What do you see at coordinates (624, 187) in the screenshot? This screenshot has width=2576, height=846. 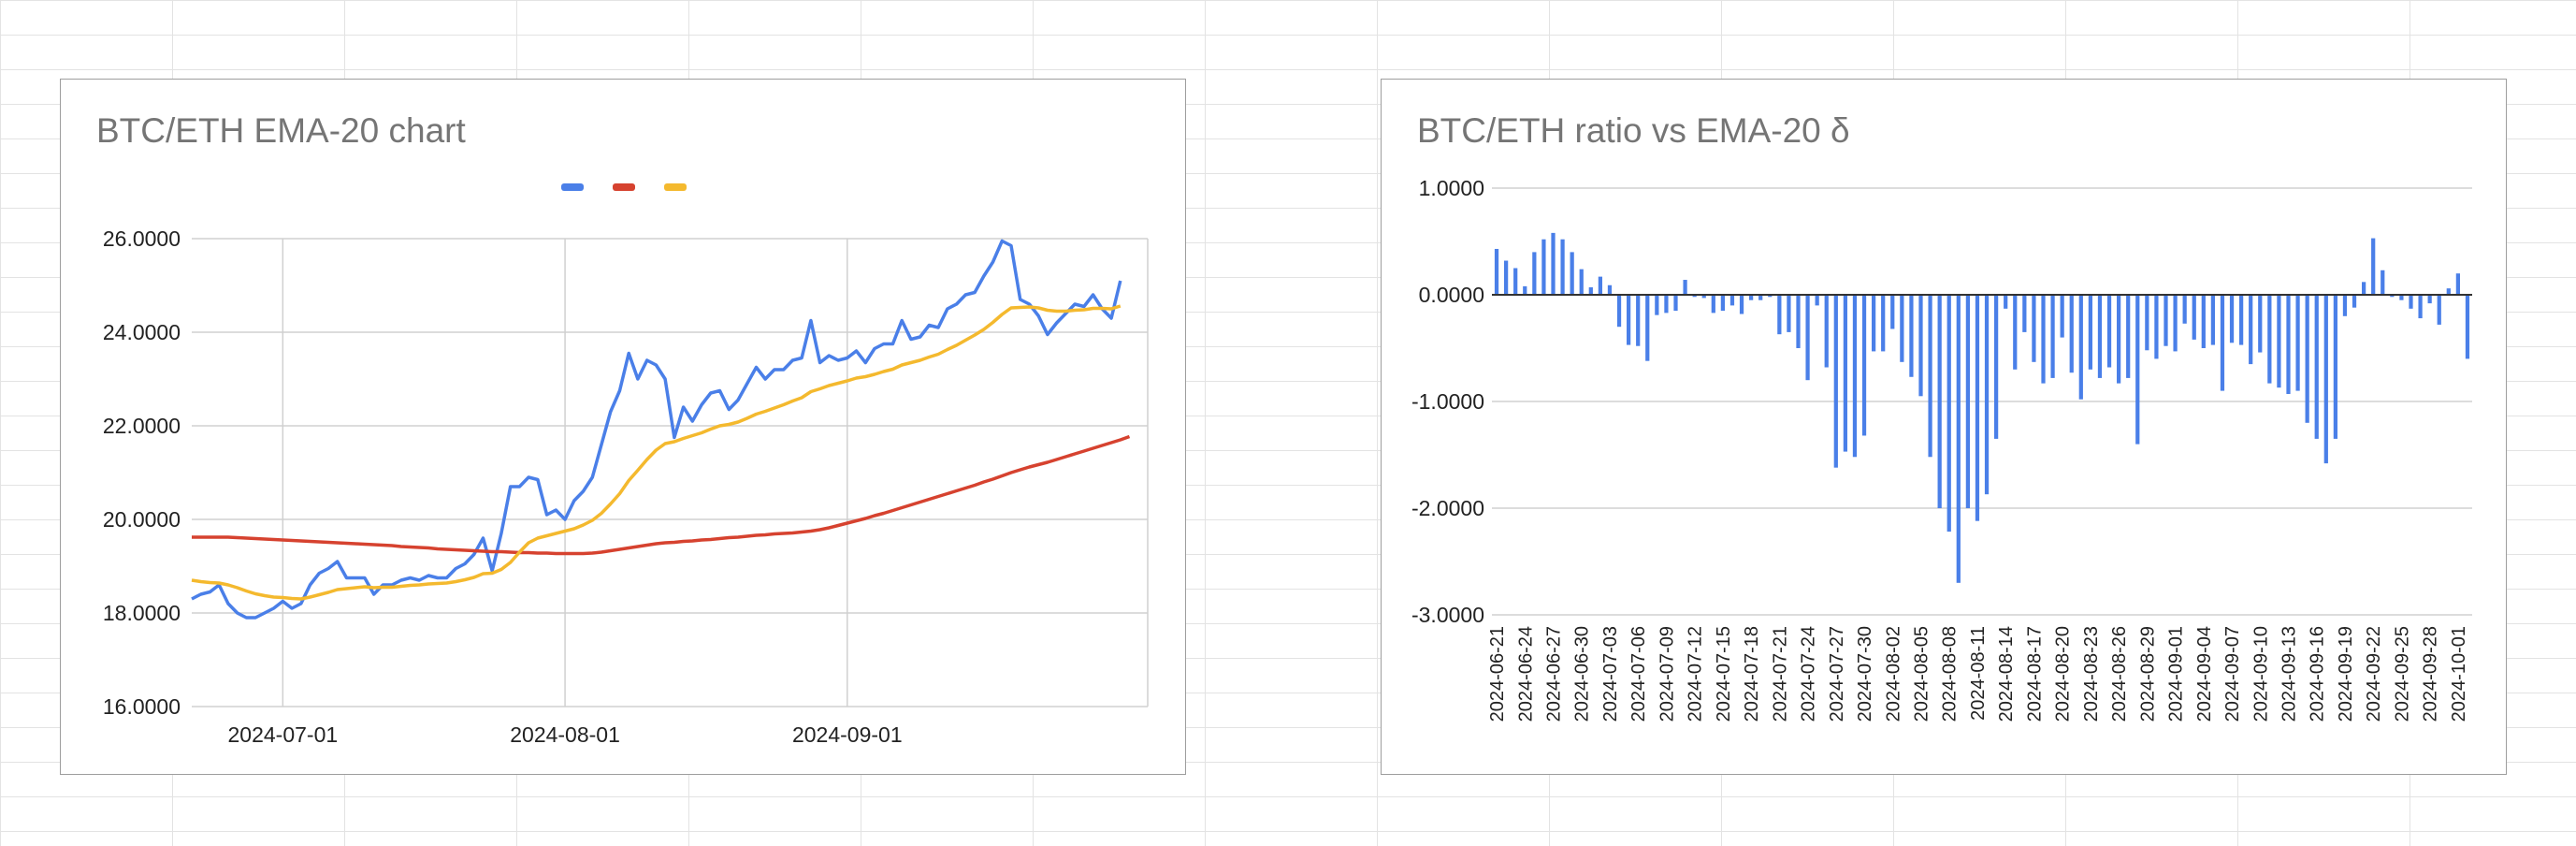 I see `legend-swatch-ema200` at bounding box center [624, 187].